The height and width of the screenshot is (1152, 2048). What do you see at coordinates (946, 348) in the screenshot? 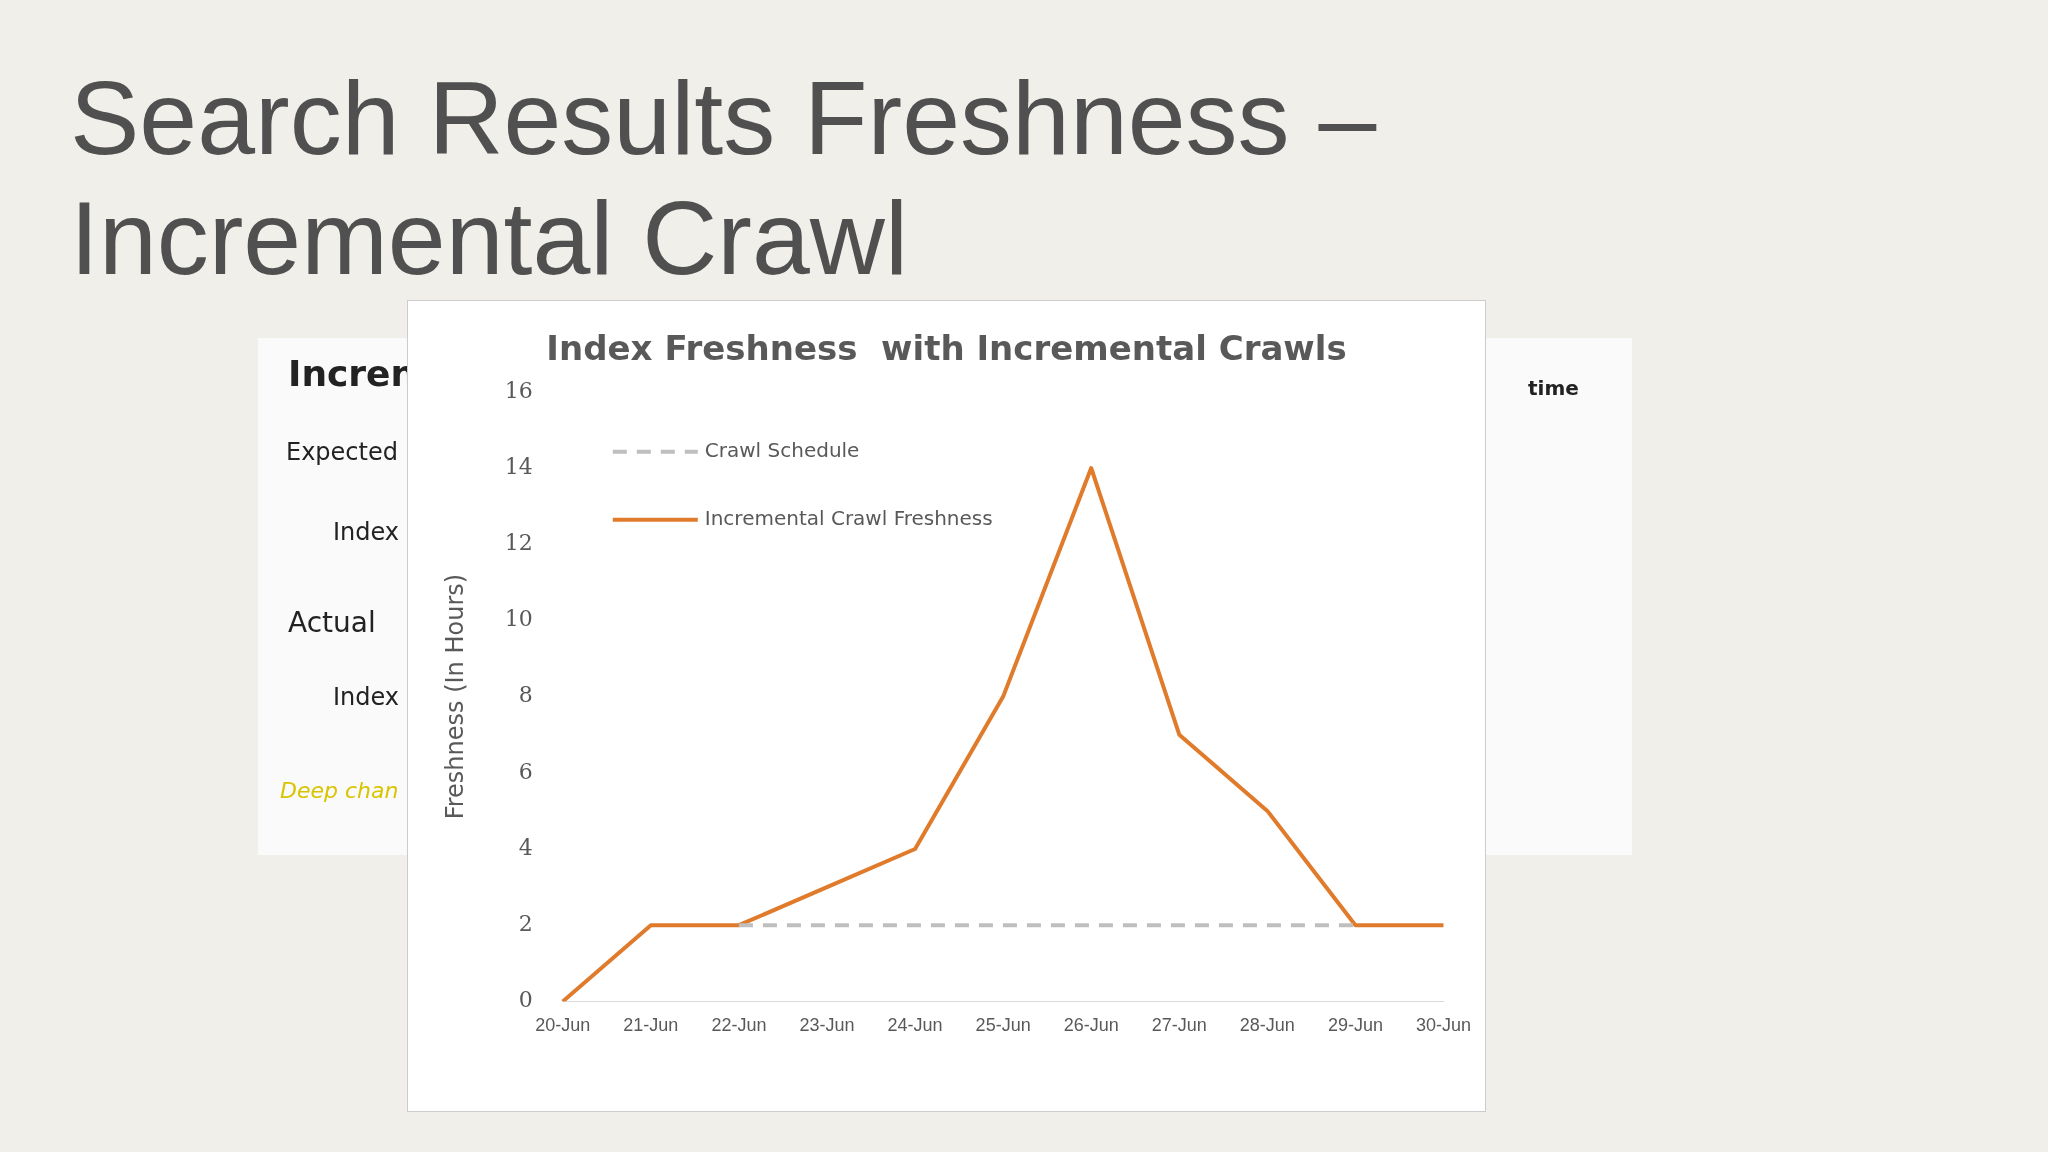
I see `chart-subtitle: Index Freshness with Incremental Crawls` at bounding box center [946, 348].